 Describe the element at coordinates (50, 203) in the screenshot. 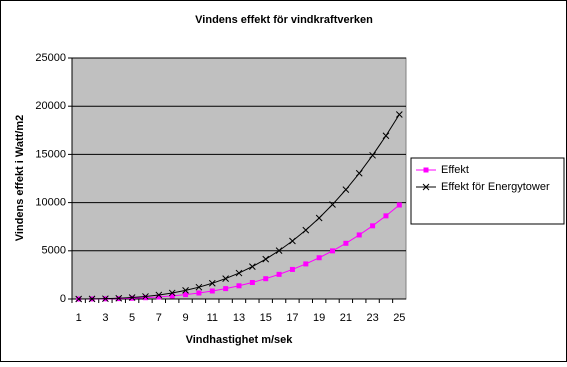

I see `y-tick-label: 10000` at that location.